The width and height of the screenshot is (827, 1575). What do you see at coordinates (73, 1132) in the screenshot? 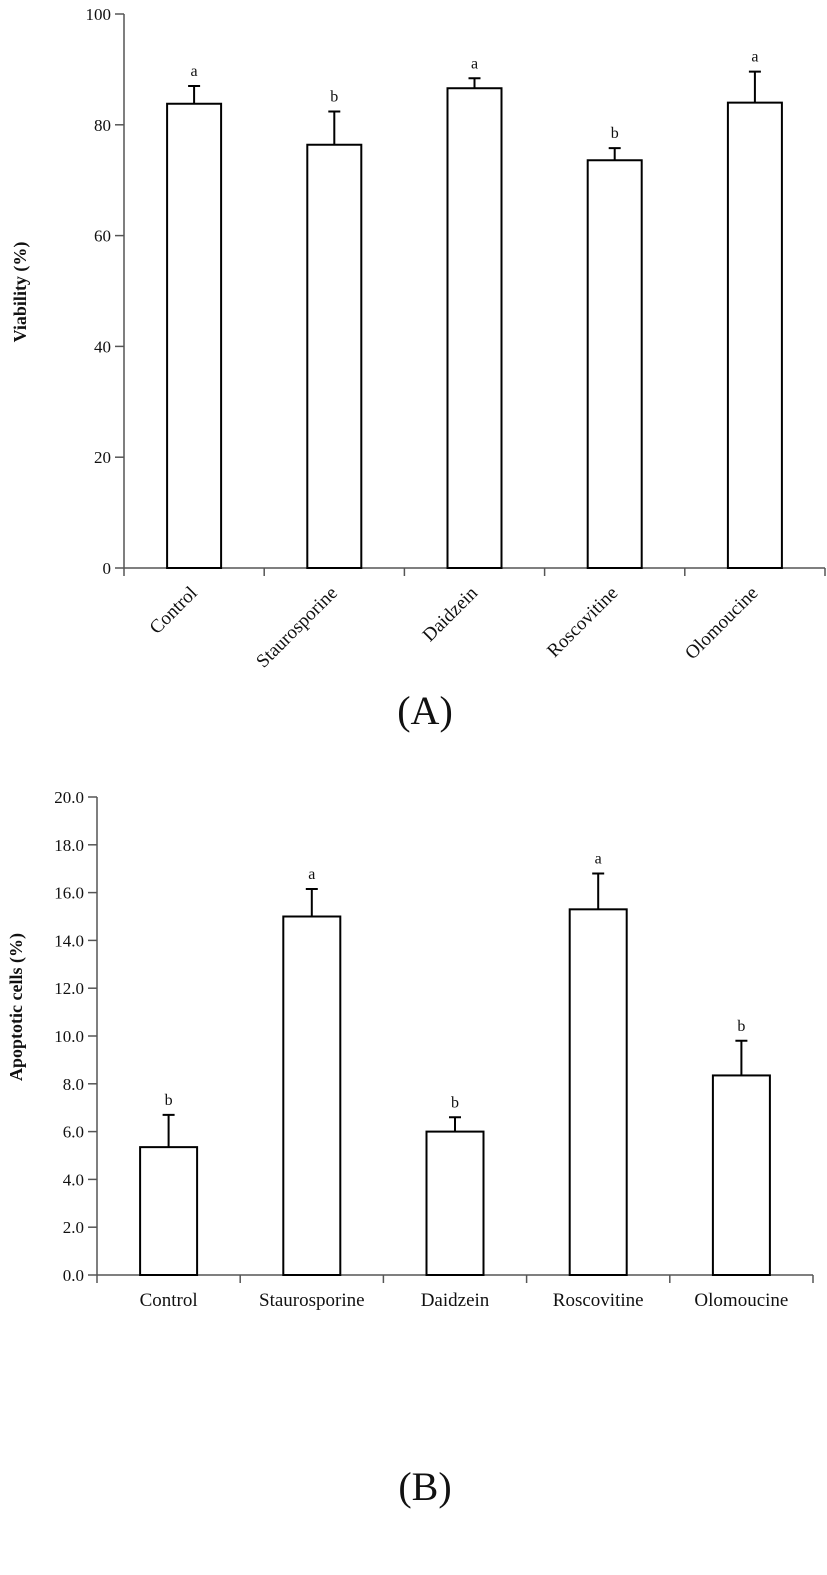
I see `y-tick-label: 6.0` at bounding box center [73, 1132].